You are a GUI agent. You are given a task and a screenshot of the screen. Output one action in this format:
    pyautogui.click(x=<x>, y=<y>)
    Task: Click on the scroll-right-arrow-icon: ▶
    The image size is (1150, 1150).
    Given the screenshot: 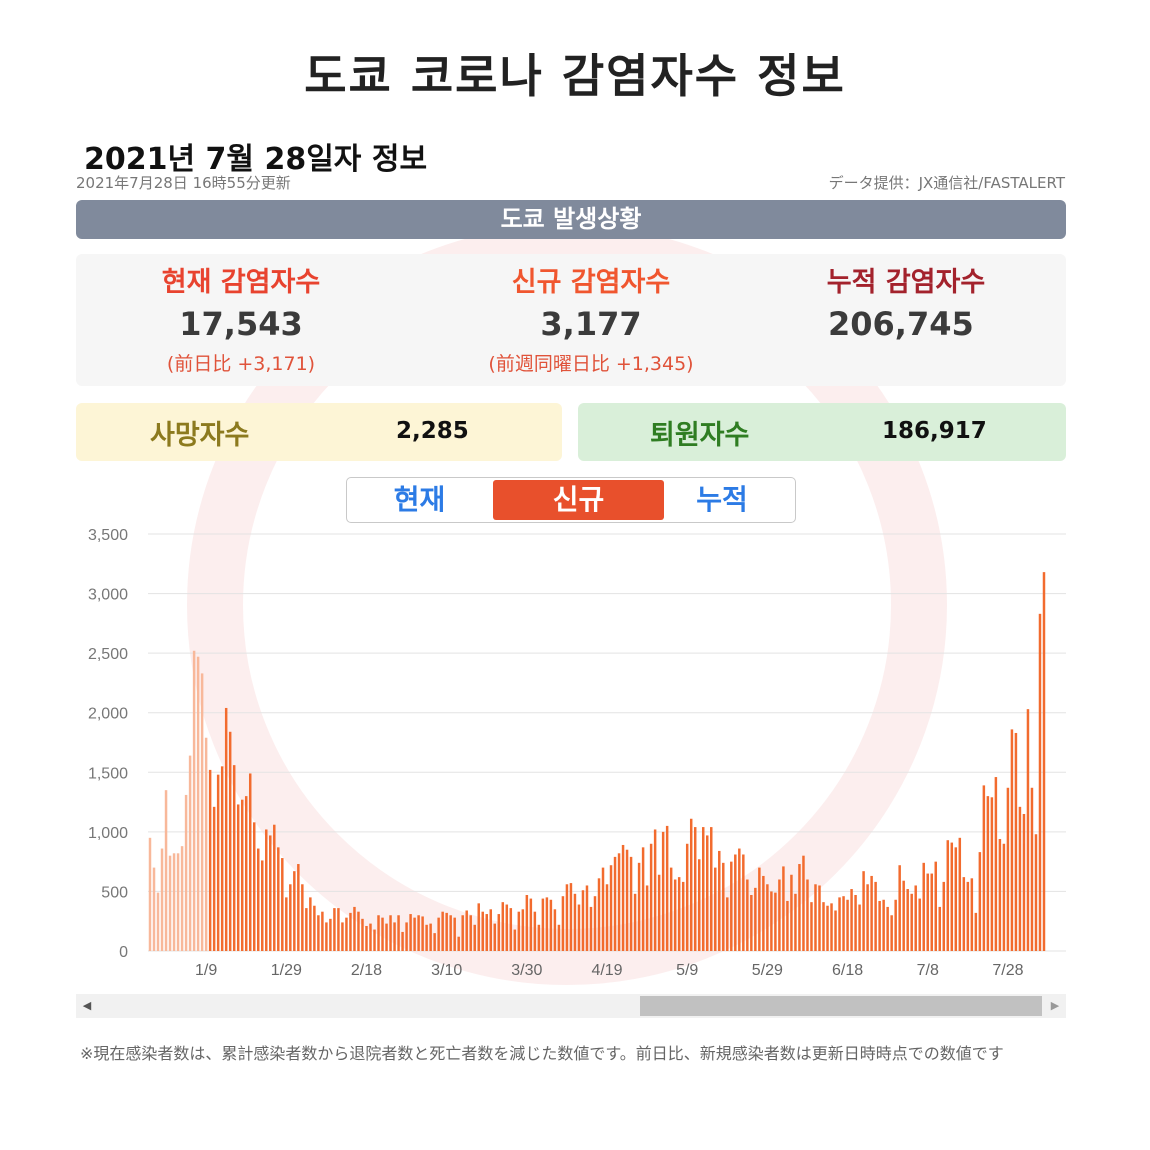 What is the action you would take?
    pyautogui.click(x=1055, y=1005)
    